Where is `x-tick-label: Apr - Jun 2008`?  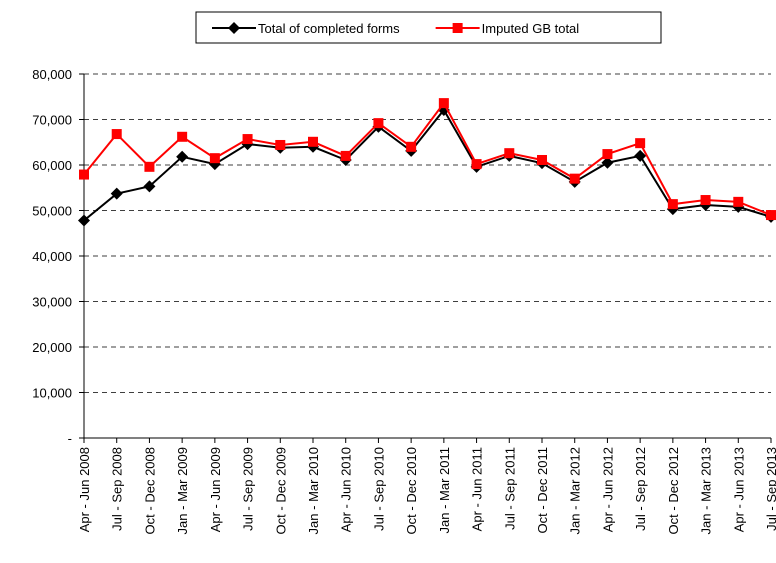 x-tick-label: Apr - Jun 2008 is located at coordinates (84, 489).